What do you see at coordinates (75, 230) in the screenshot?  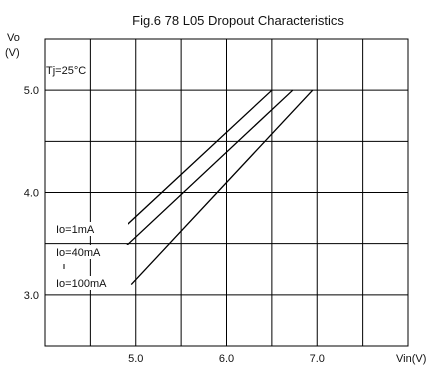 I see `series-label-1: Io=1mA` at bounding box center [75, 230].